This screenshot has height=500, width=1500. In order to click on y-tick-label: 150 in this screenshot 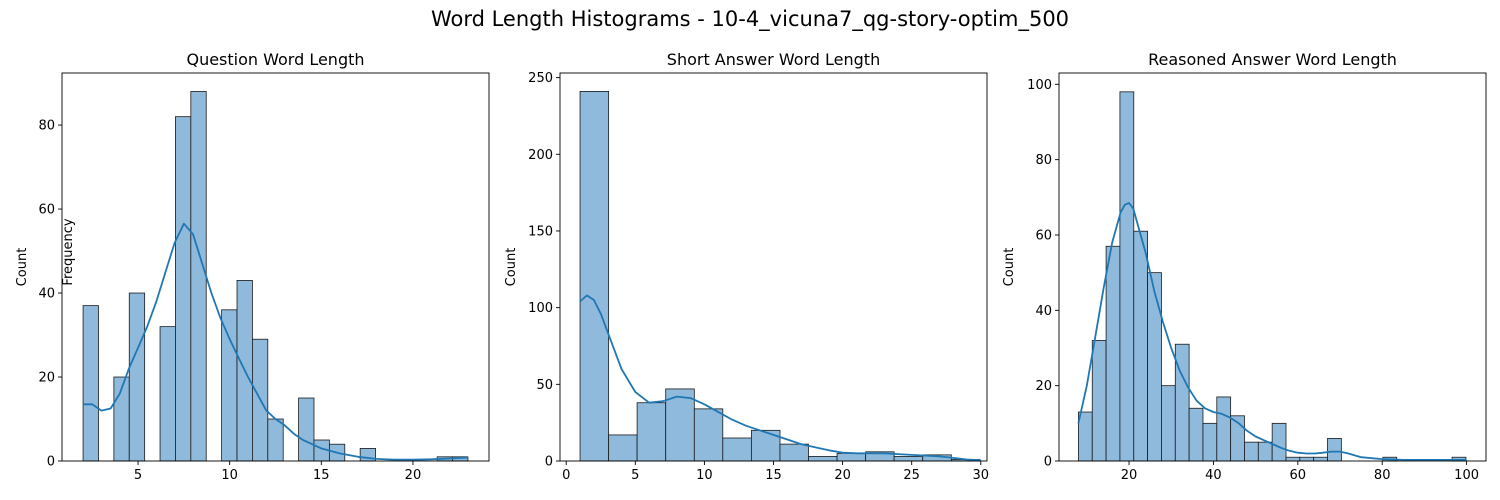, I will do `click(540, 231)`.